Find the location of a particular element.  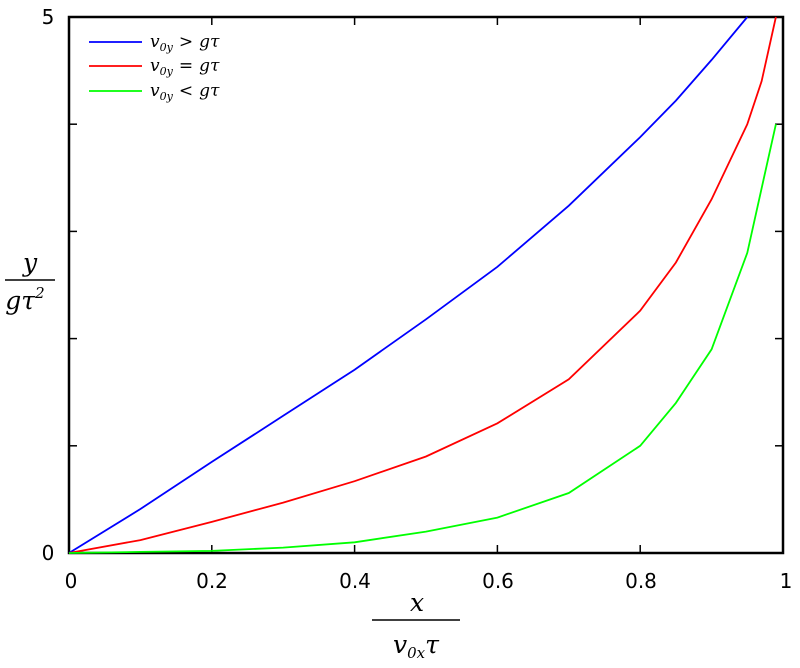

x-label-numerator: x is located at coordinates (417, 602).